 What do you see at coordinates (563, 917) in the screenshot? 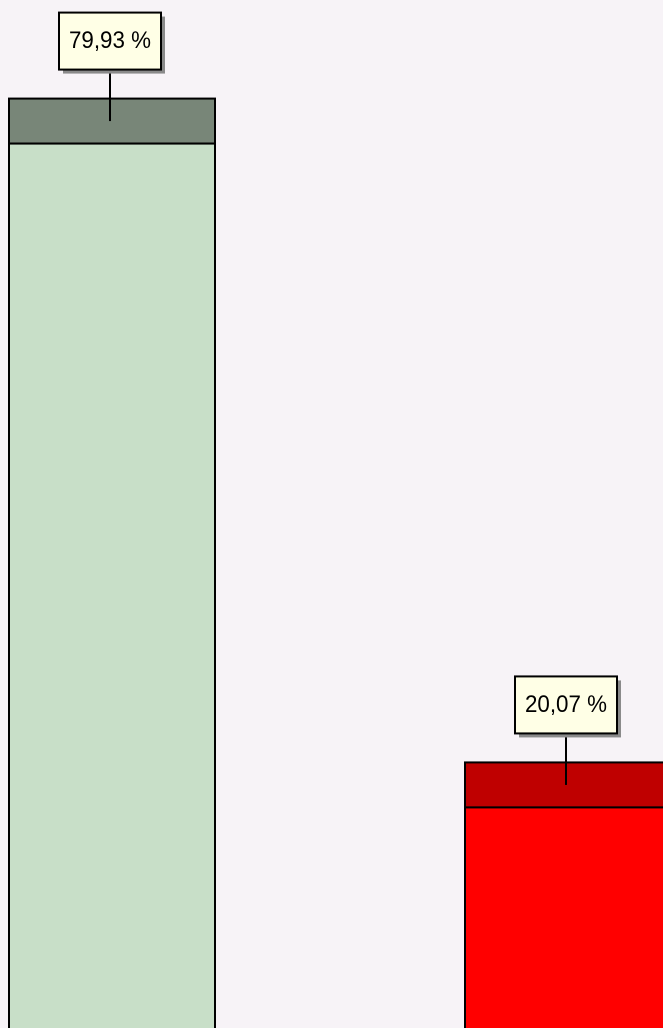
I see `bar` at bounding box center [563, 917].